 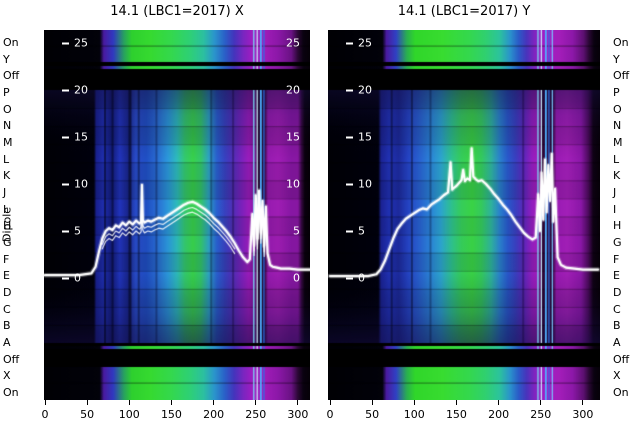 I want to click on row-label-g: G, so click(x=617, y=242).